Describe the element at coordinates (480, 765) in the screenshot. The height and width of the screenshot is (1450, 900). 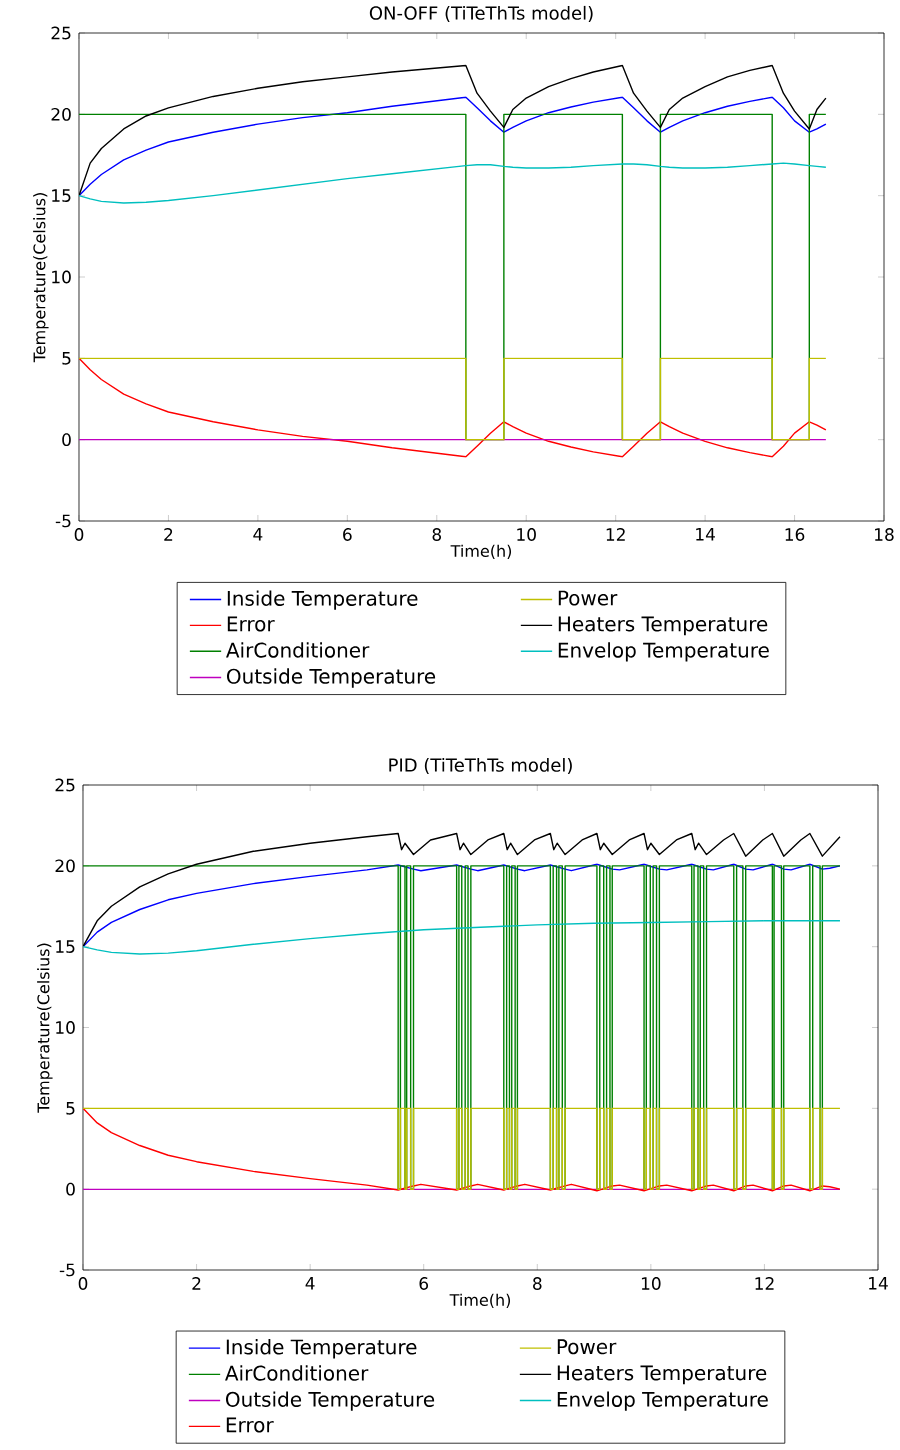
I see `chart-title: PID (TiTeThTs model)` at that location.